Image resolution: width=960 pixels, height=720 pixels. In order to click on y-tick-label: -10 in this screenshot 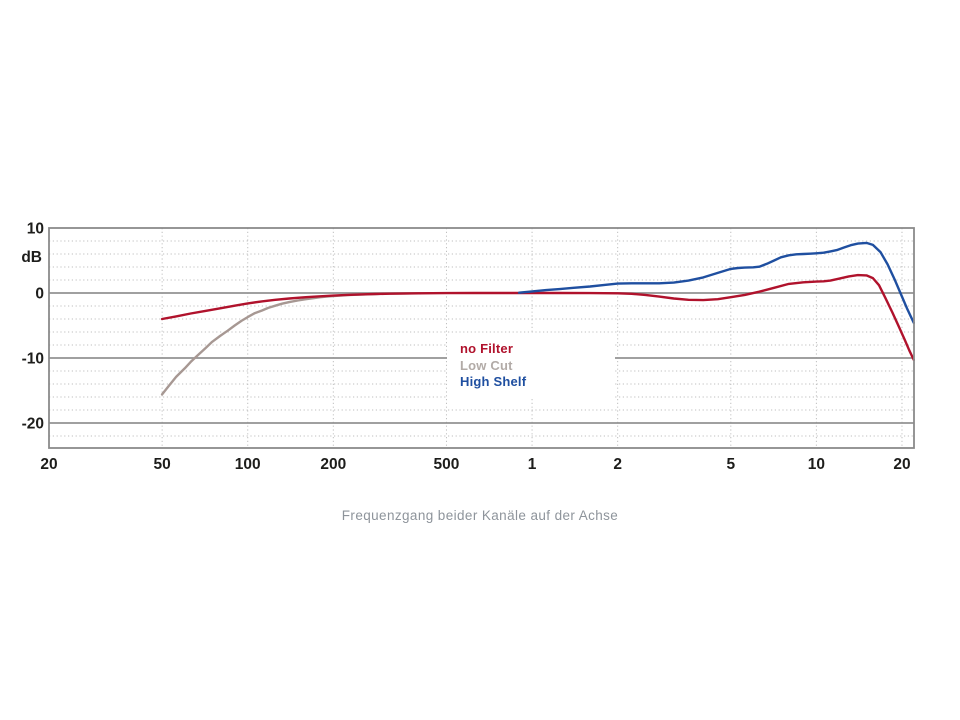, I will do `click(33, 359)`.